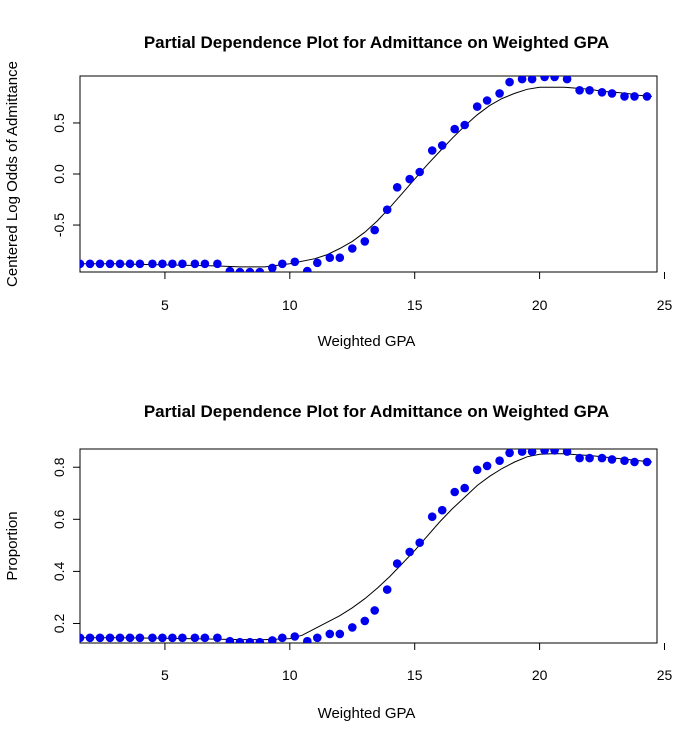  Describe the element at coordinates (415, 305) in the screenshot. I see `panel-1-x-tick-label: 15` at that location.